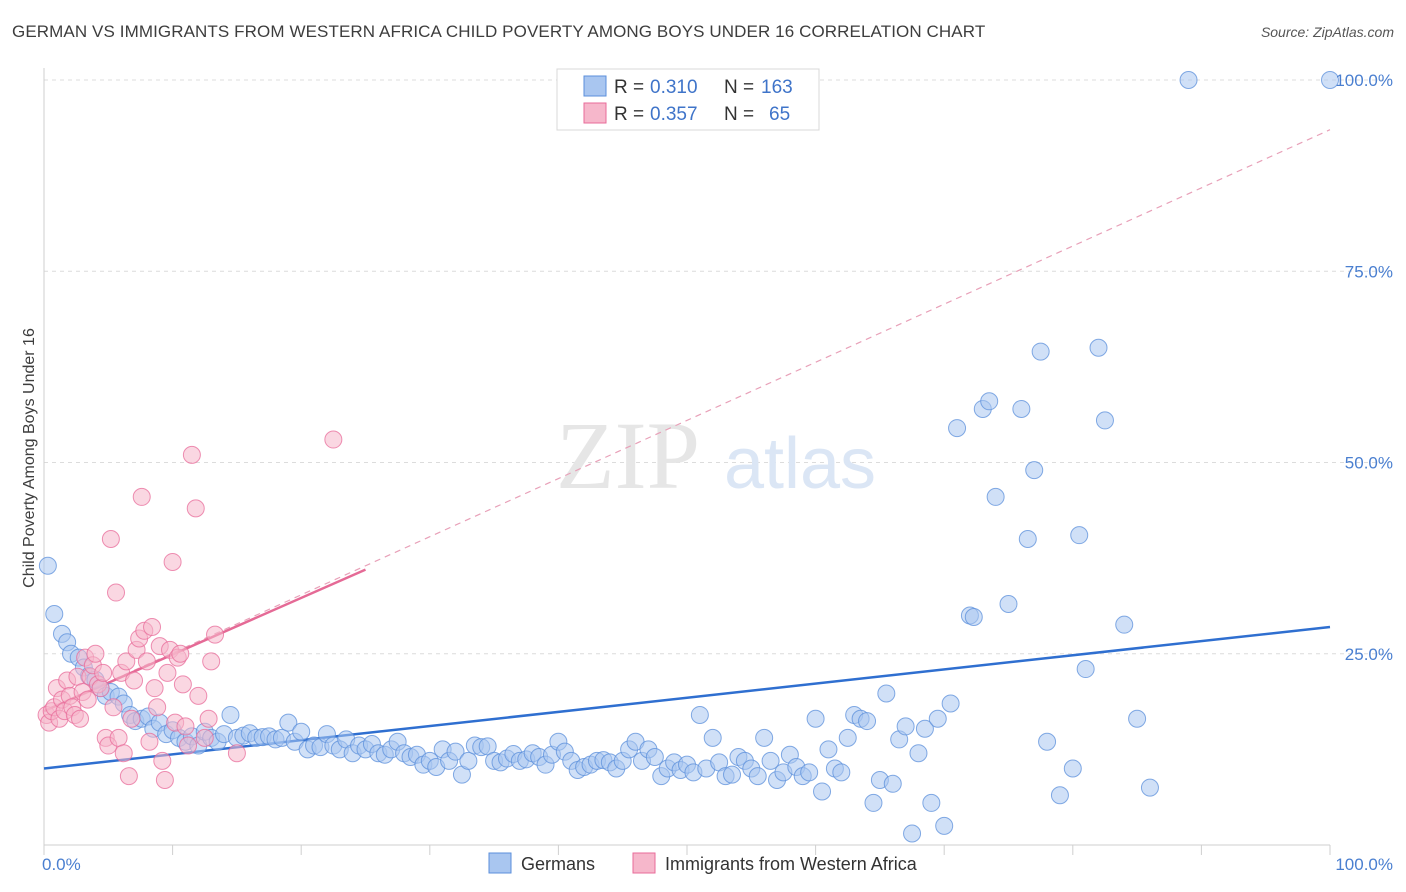  What do you see at coordinates (791, 864) in the screenshot?
I see `bottom-legend-label-immigrants: Immigrants from Western Africa` at bounding box center [791, 864].